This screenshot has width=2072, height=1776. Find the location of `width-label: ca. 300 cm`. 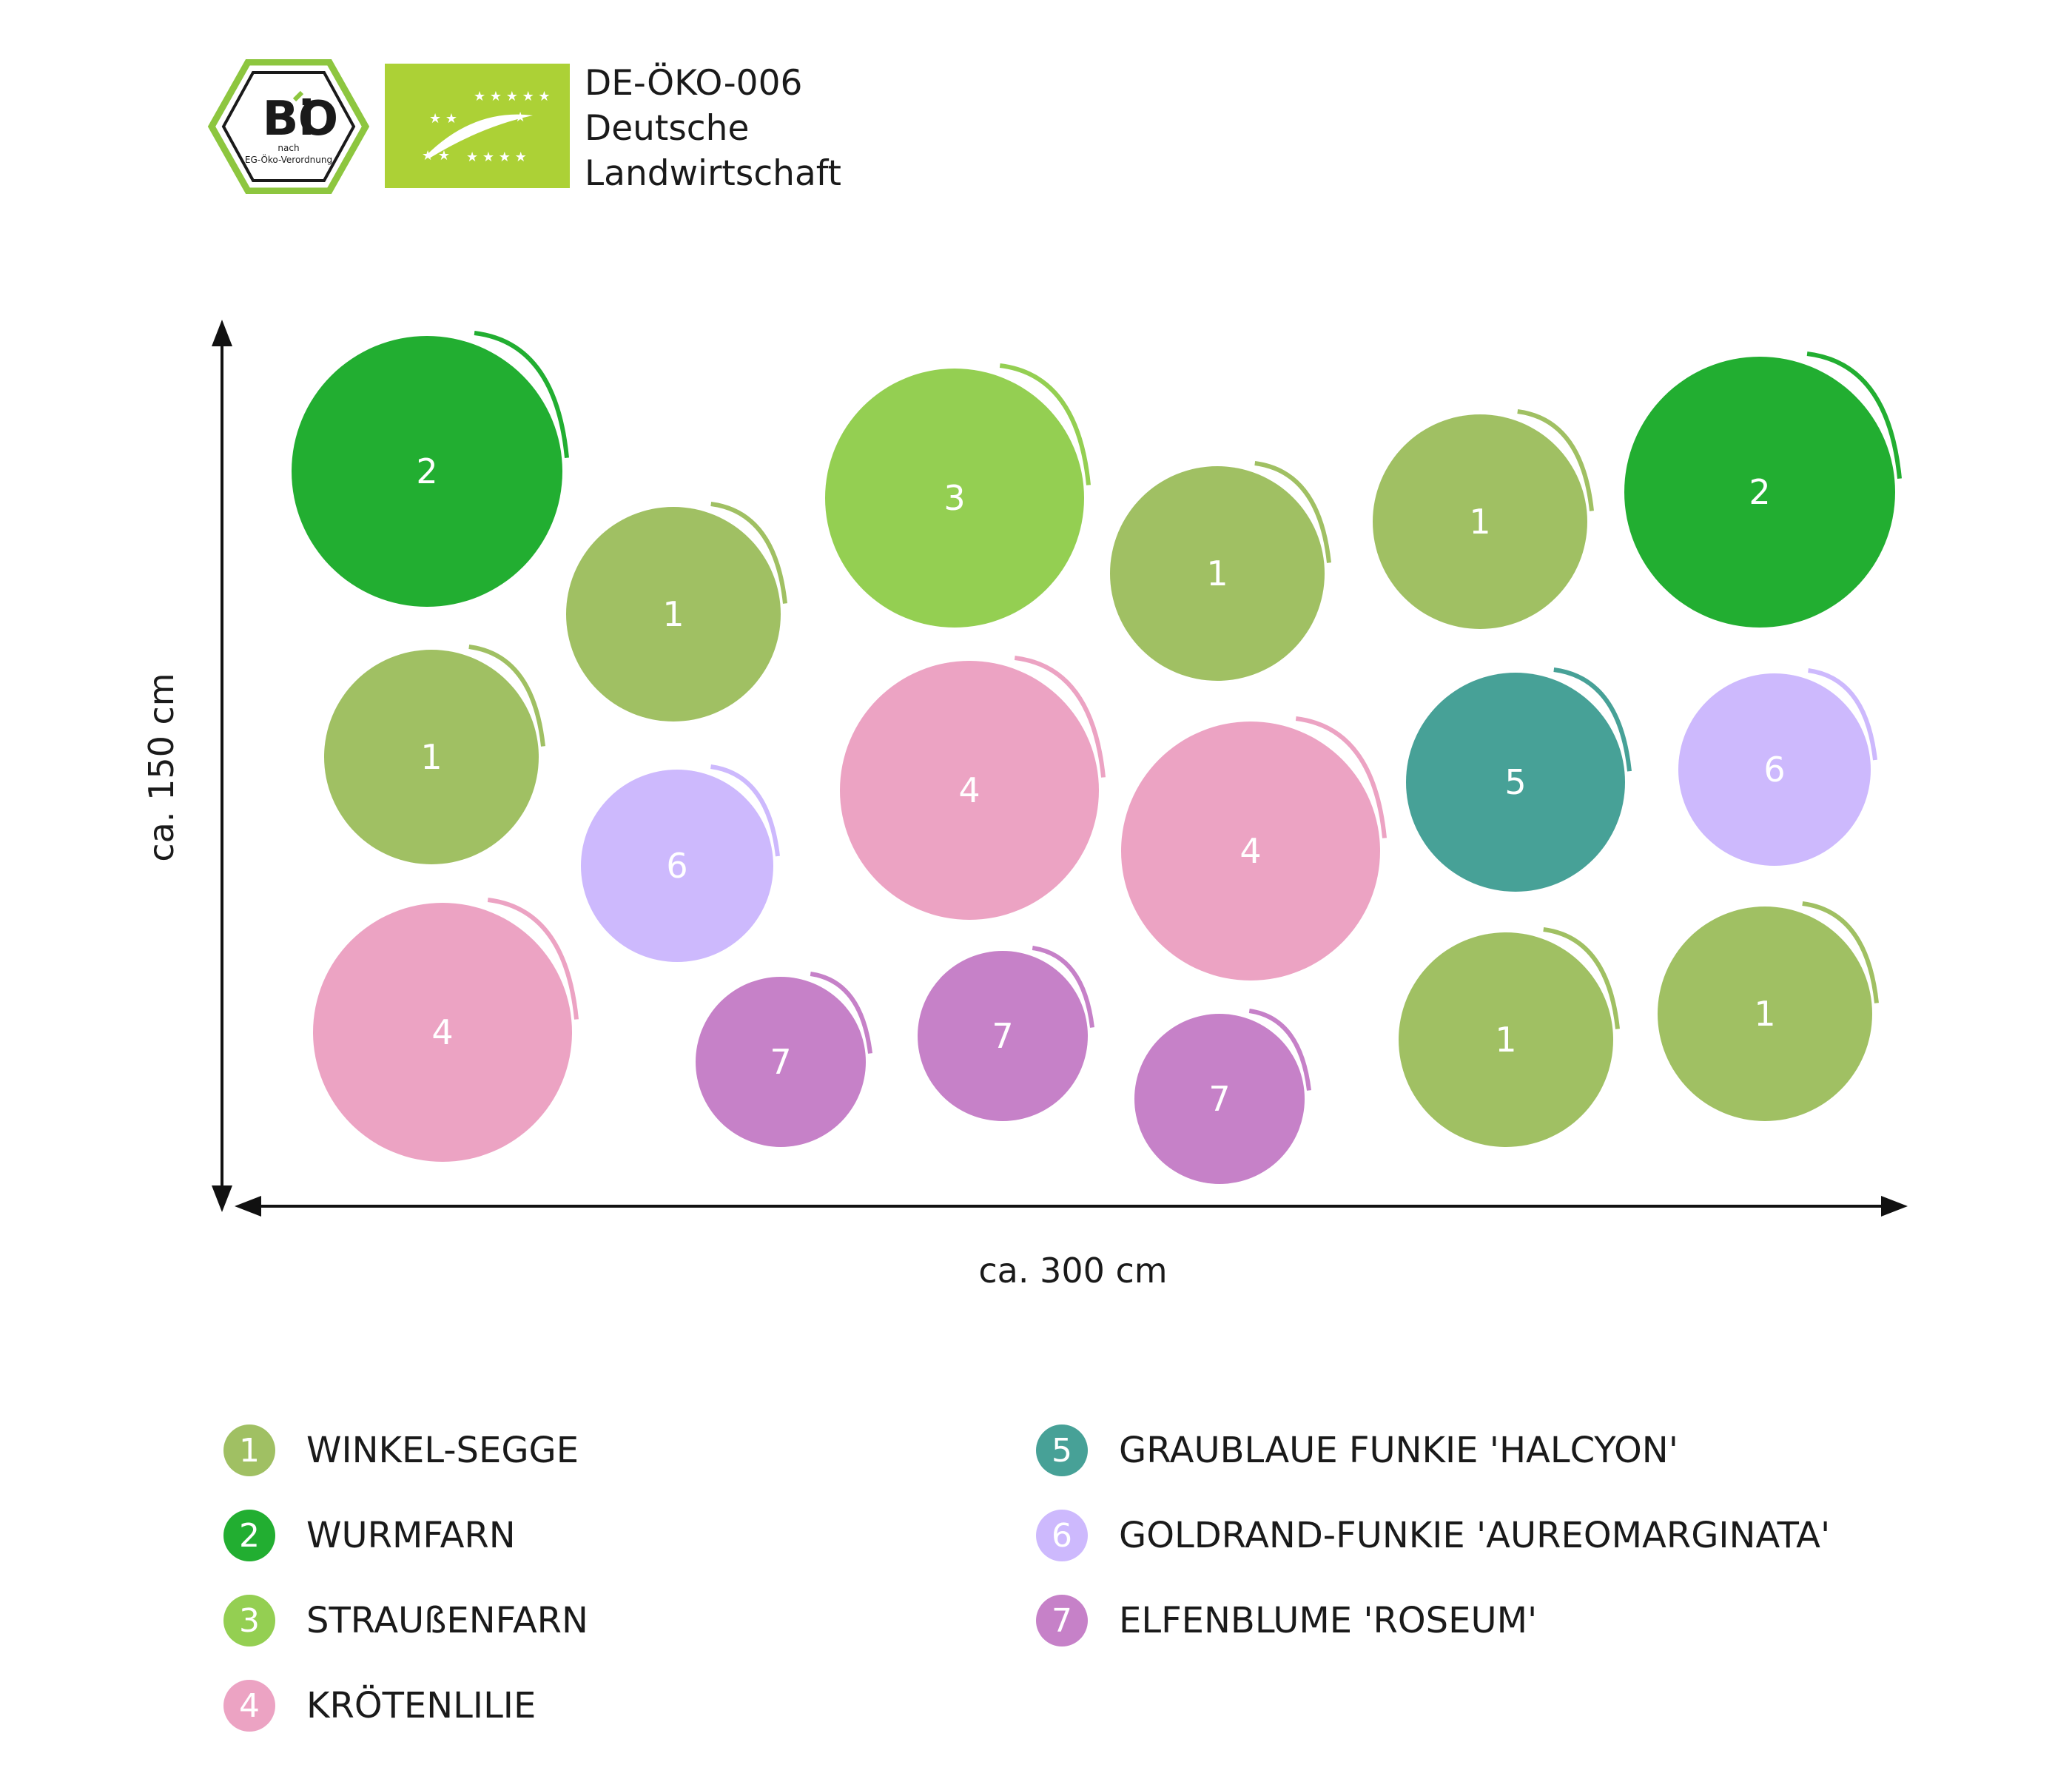

width-label: ca. 300 cm is located at coordinates (1073, 1271).